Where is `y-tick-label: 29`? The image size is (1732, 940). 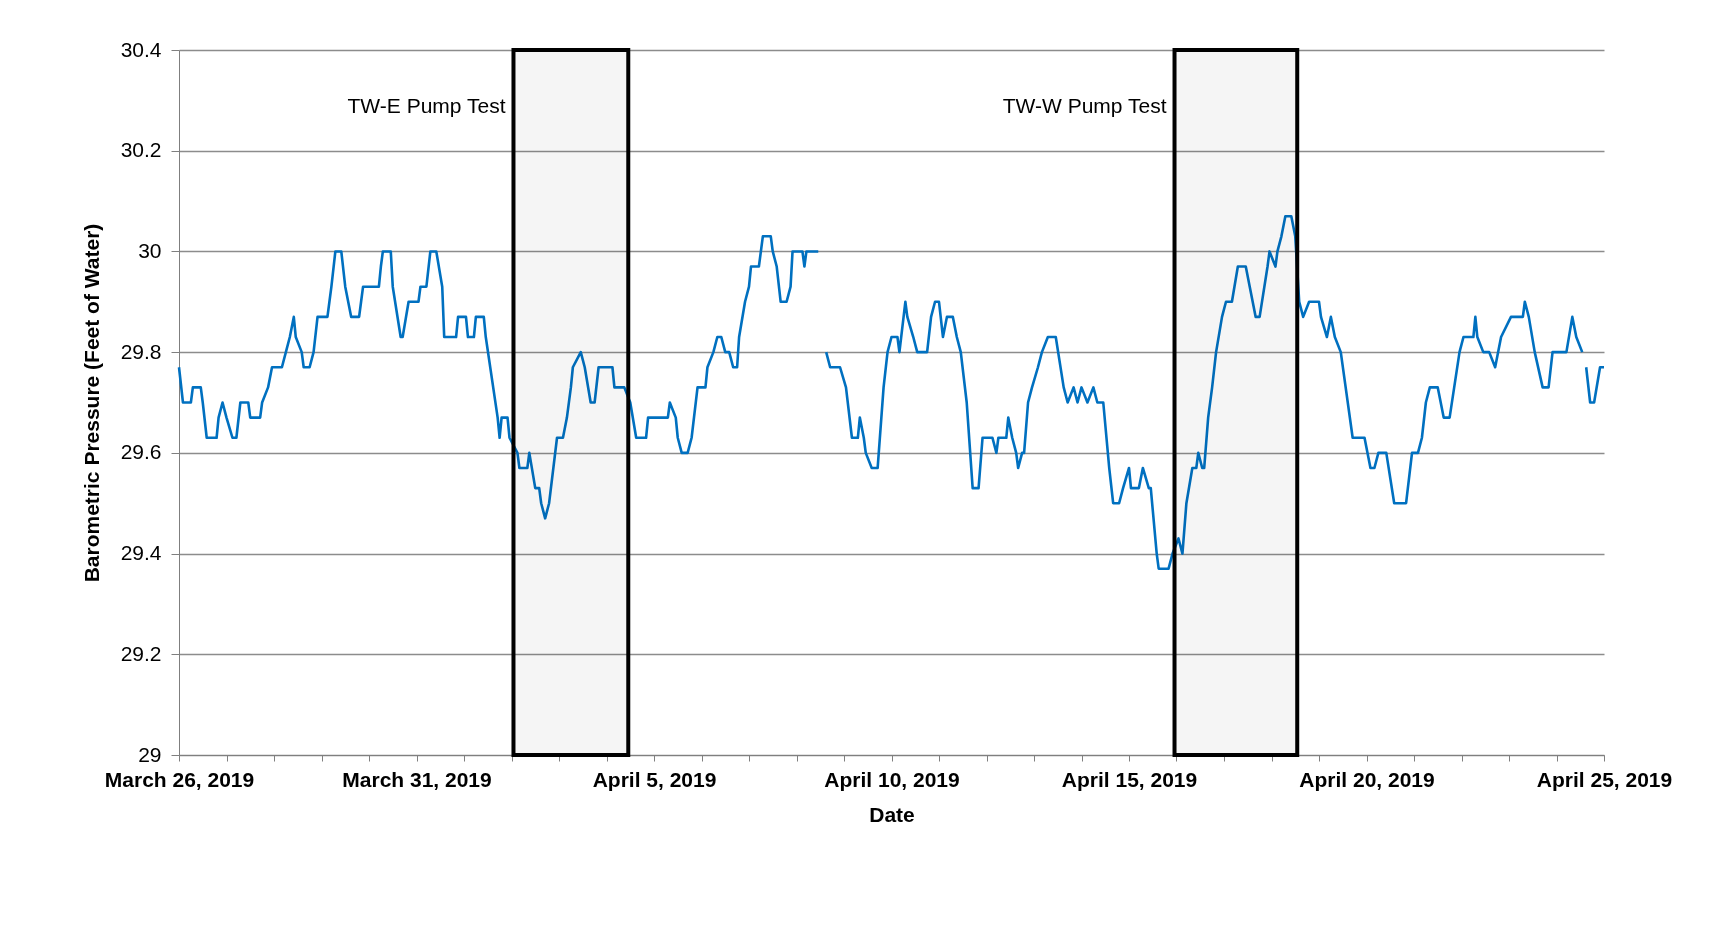
y-tick-label: 29 is located at coordinates (150, 754).